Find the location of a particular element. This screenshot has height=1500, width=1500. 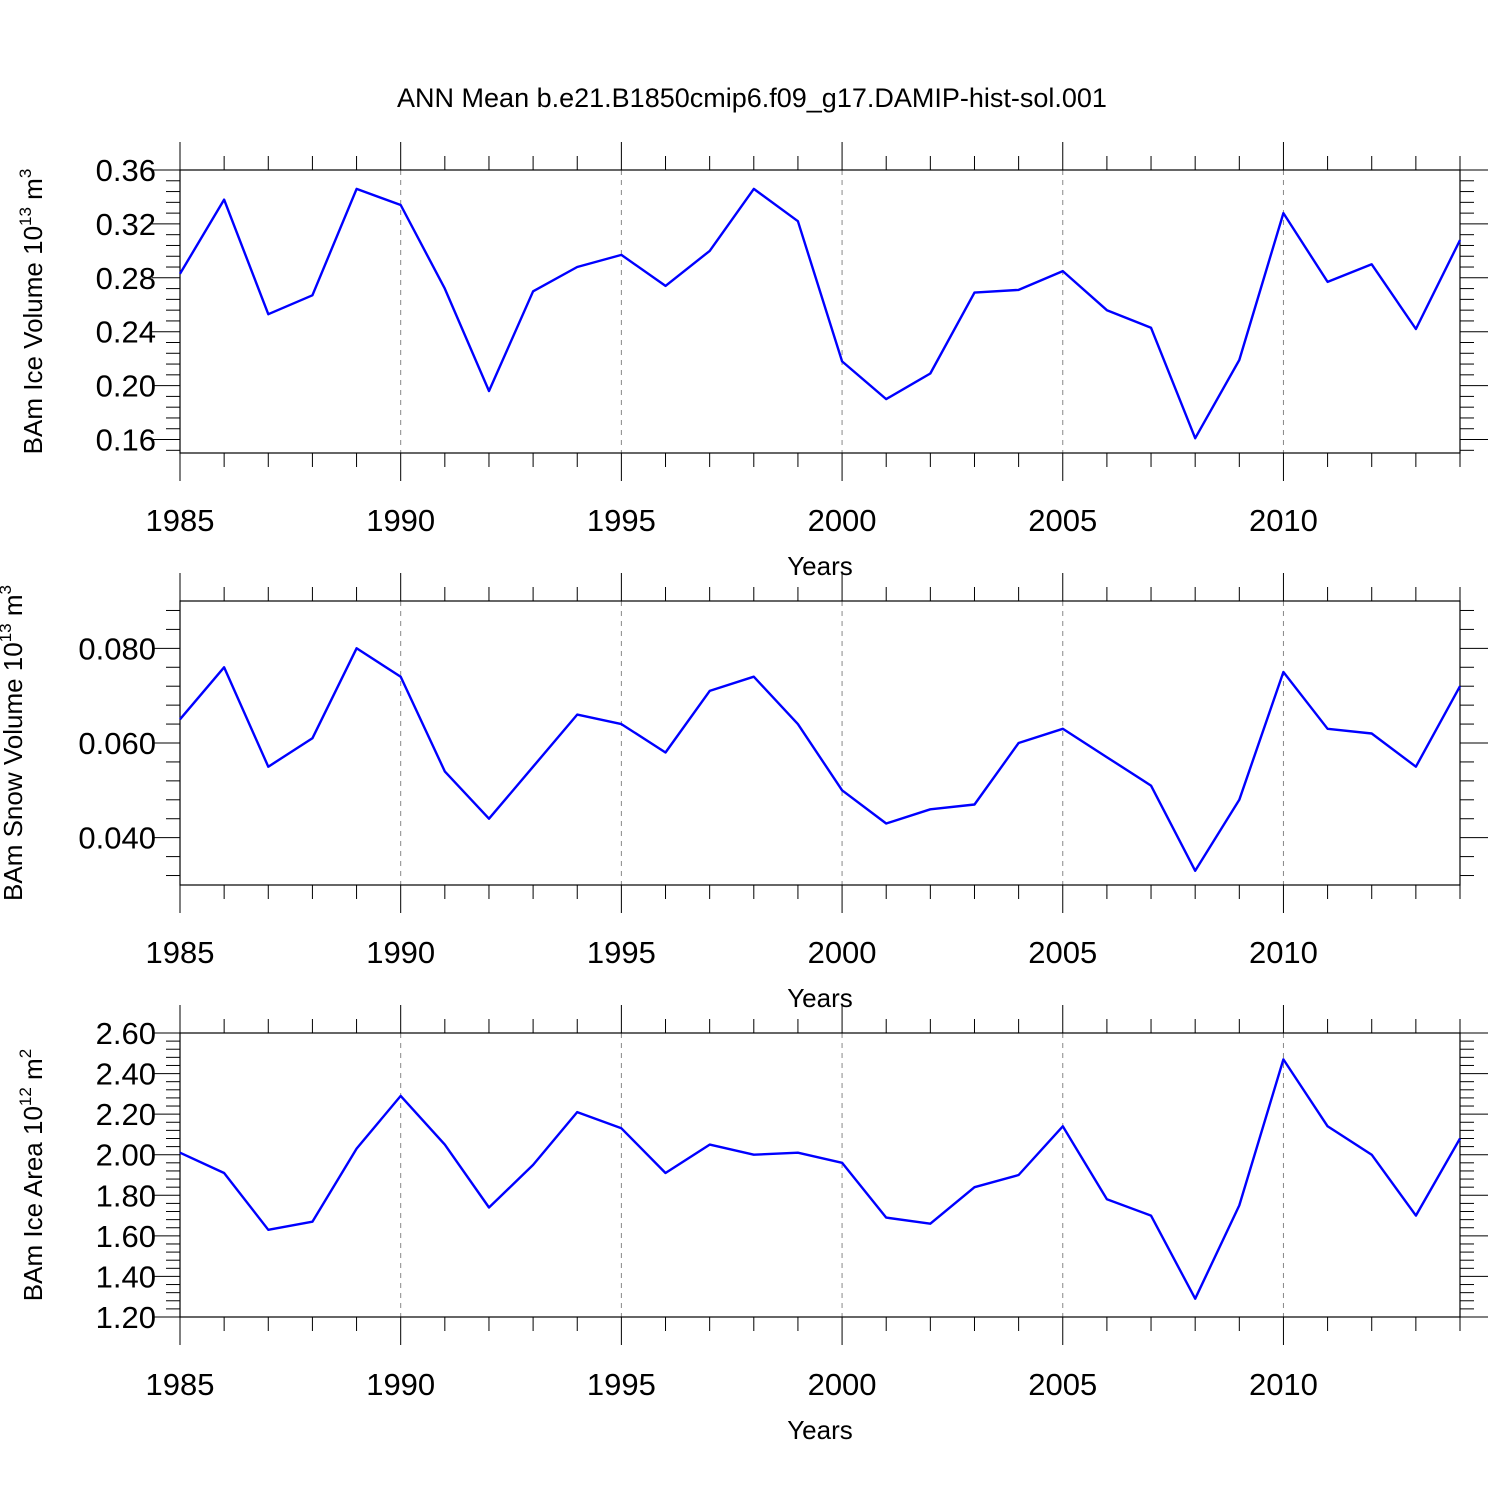

ice-area-ytick-label: 2.40 is located at coordinates (126, 1074).